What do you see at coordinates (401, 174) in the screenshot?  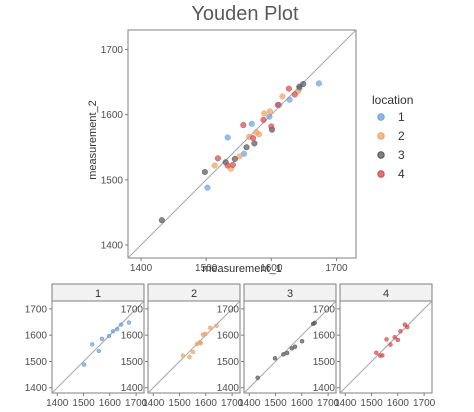 I see `legend-label-4: 4` at bounding box center [401, 174].